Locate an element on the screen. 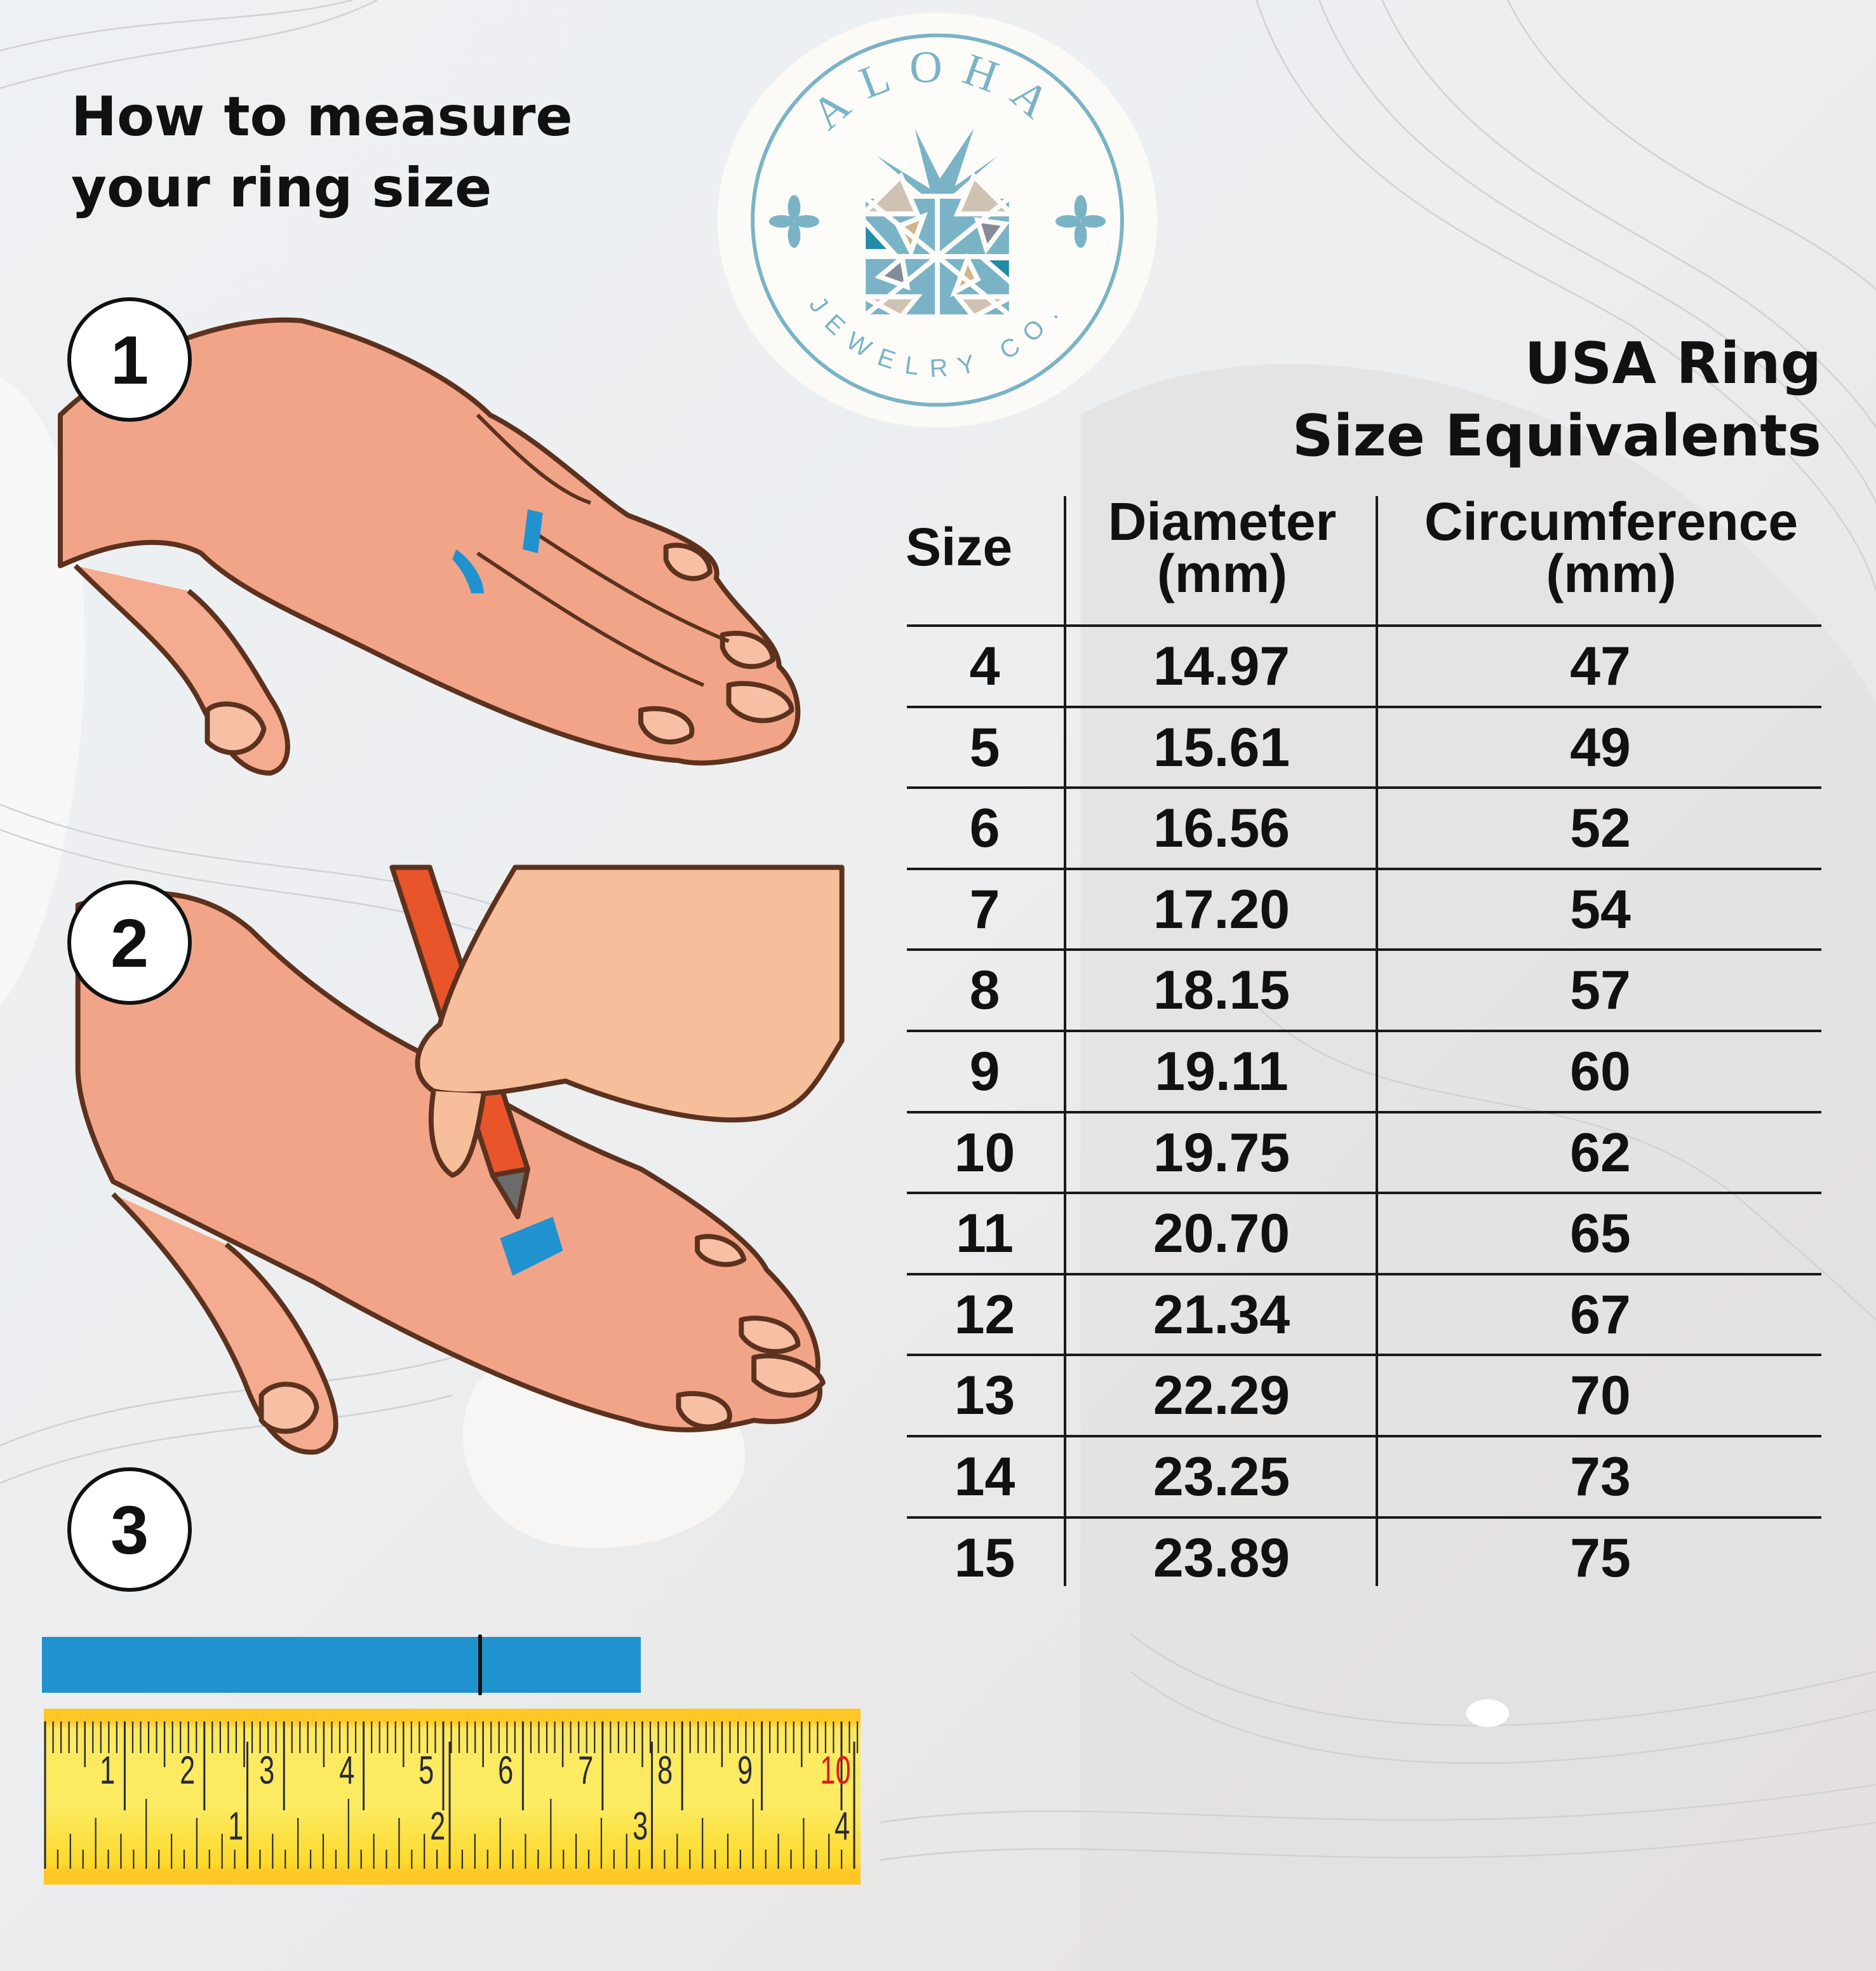  cm-label: 5 is located at coordinates (426, 1771).